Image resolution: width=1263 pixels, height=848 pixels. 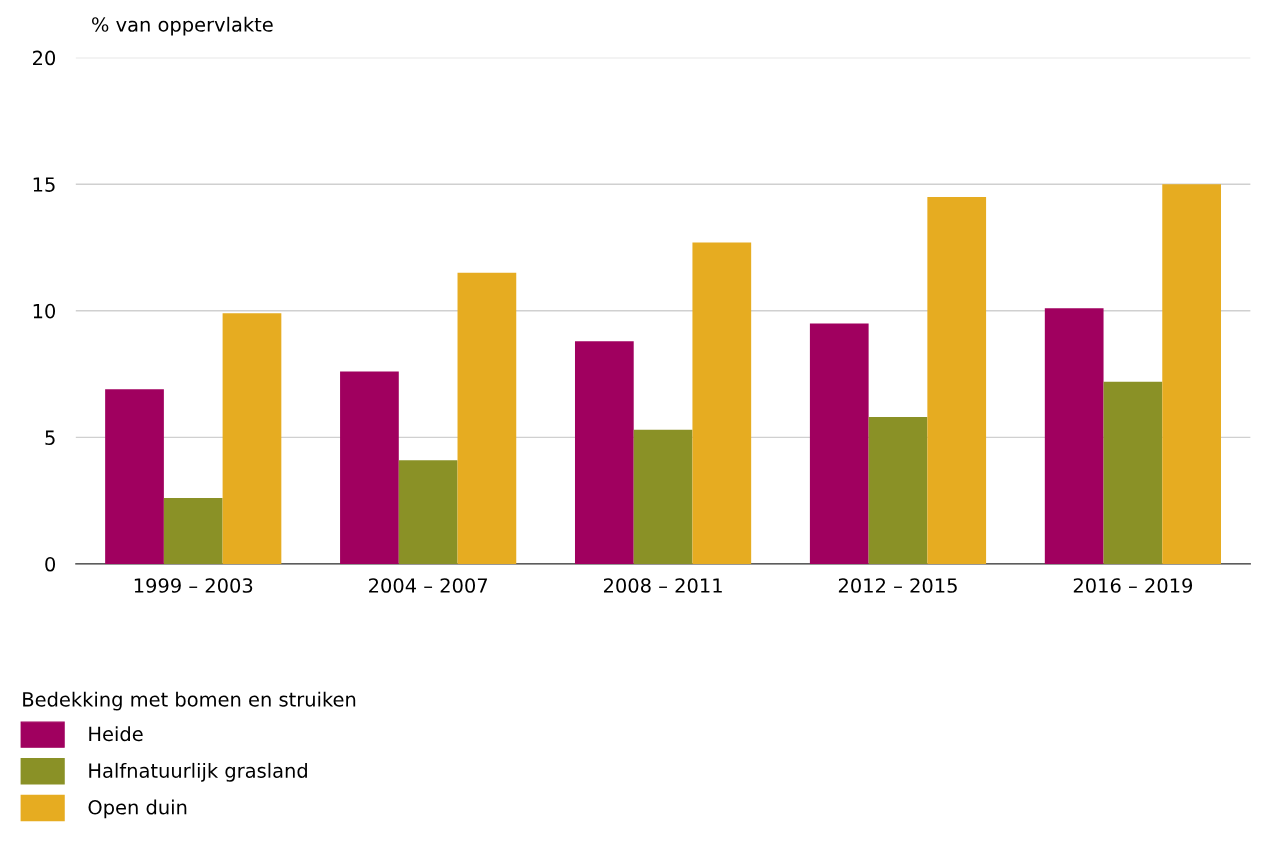 What do you see at coordinates (189, 701) in the screenshot?
I see `legend-title: Bedekking met bomen en struiken` at bounding box center [189, 701].